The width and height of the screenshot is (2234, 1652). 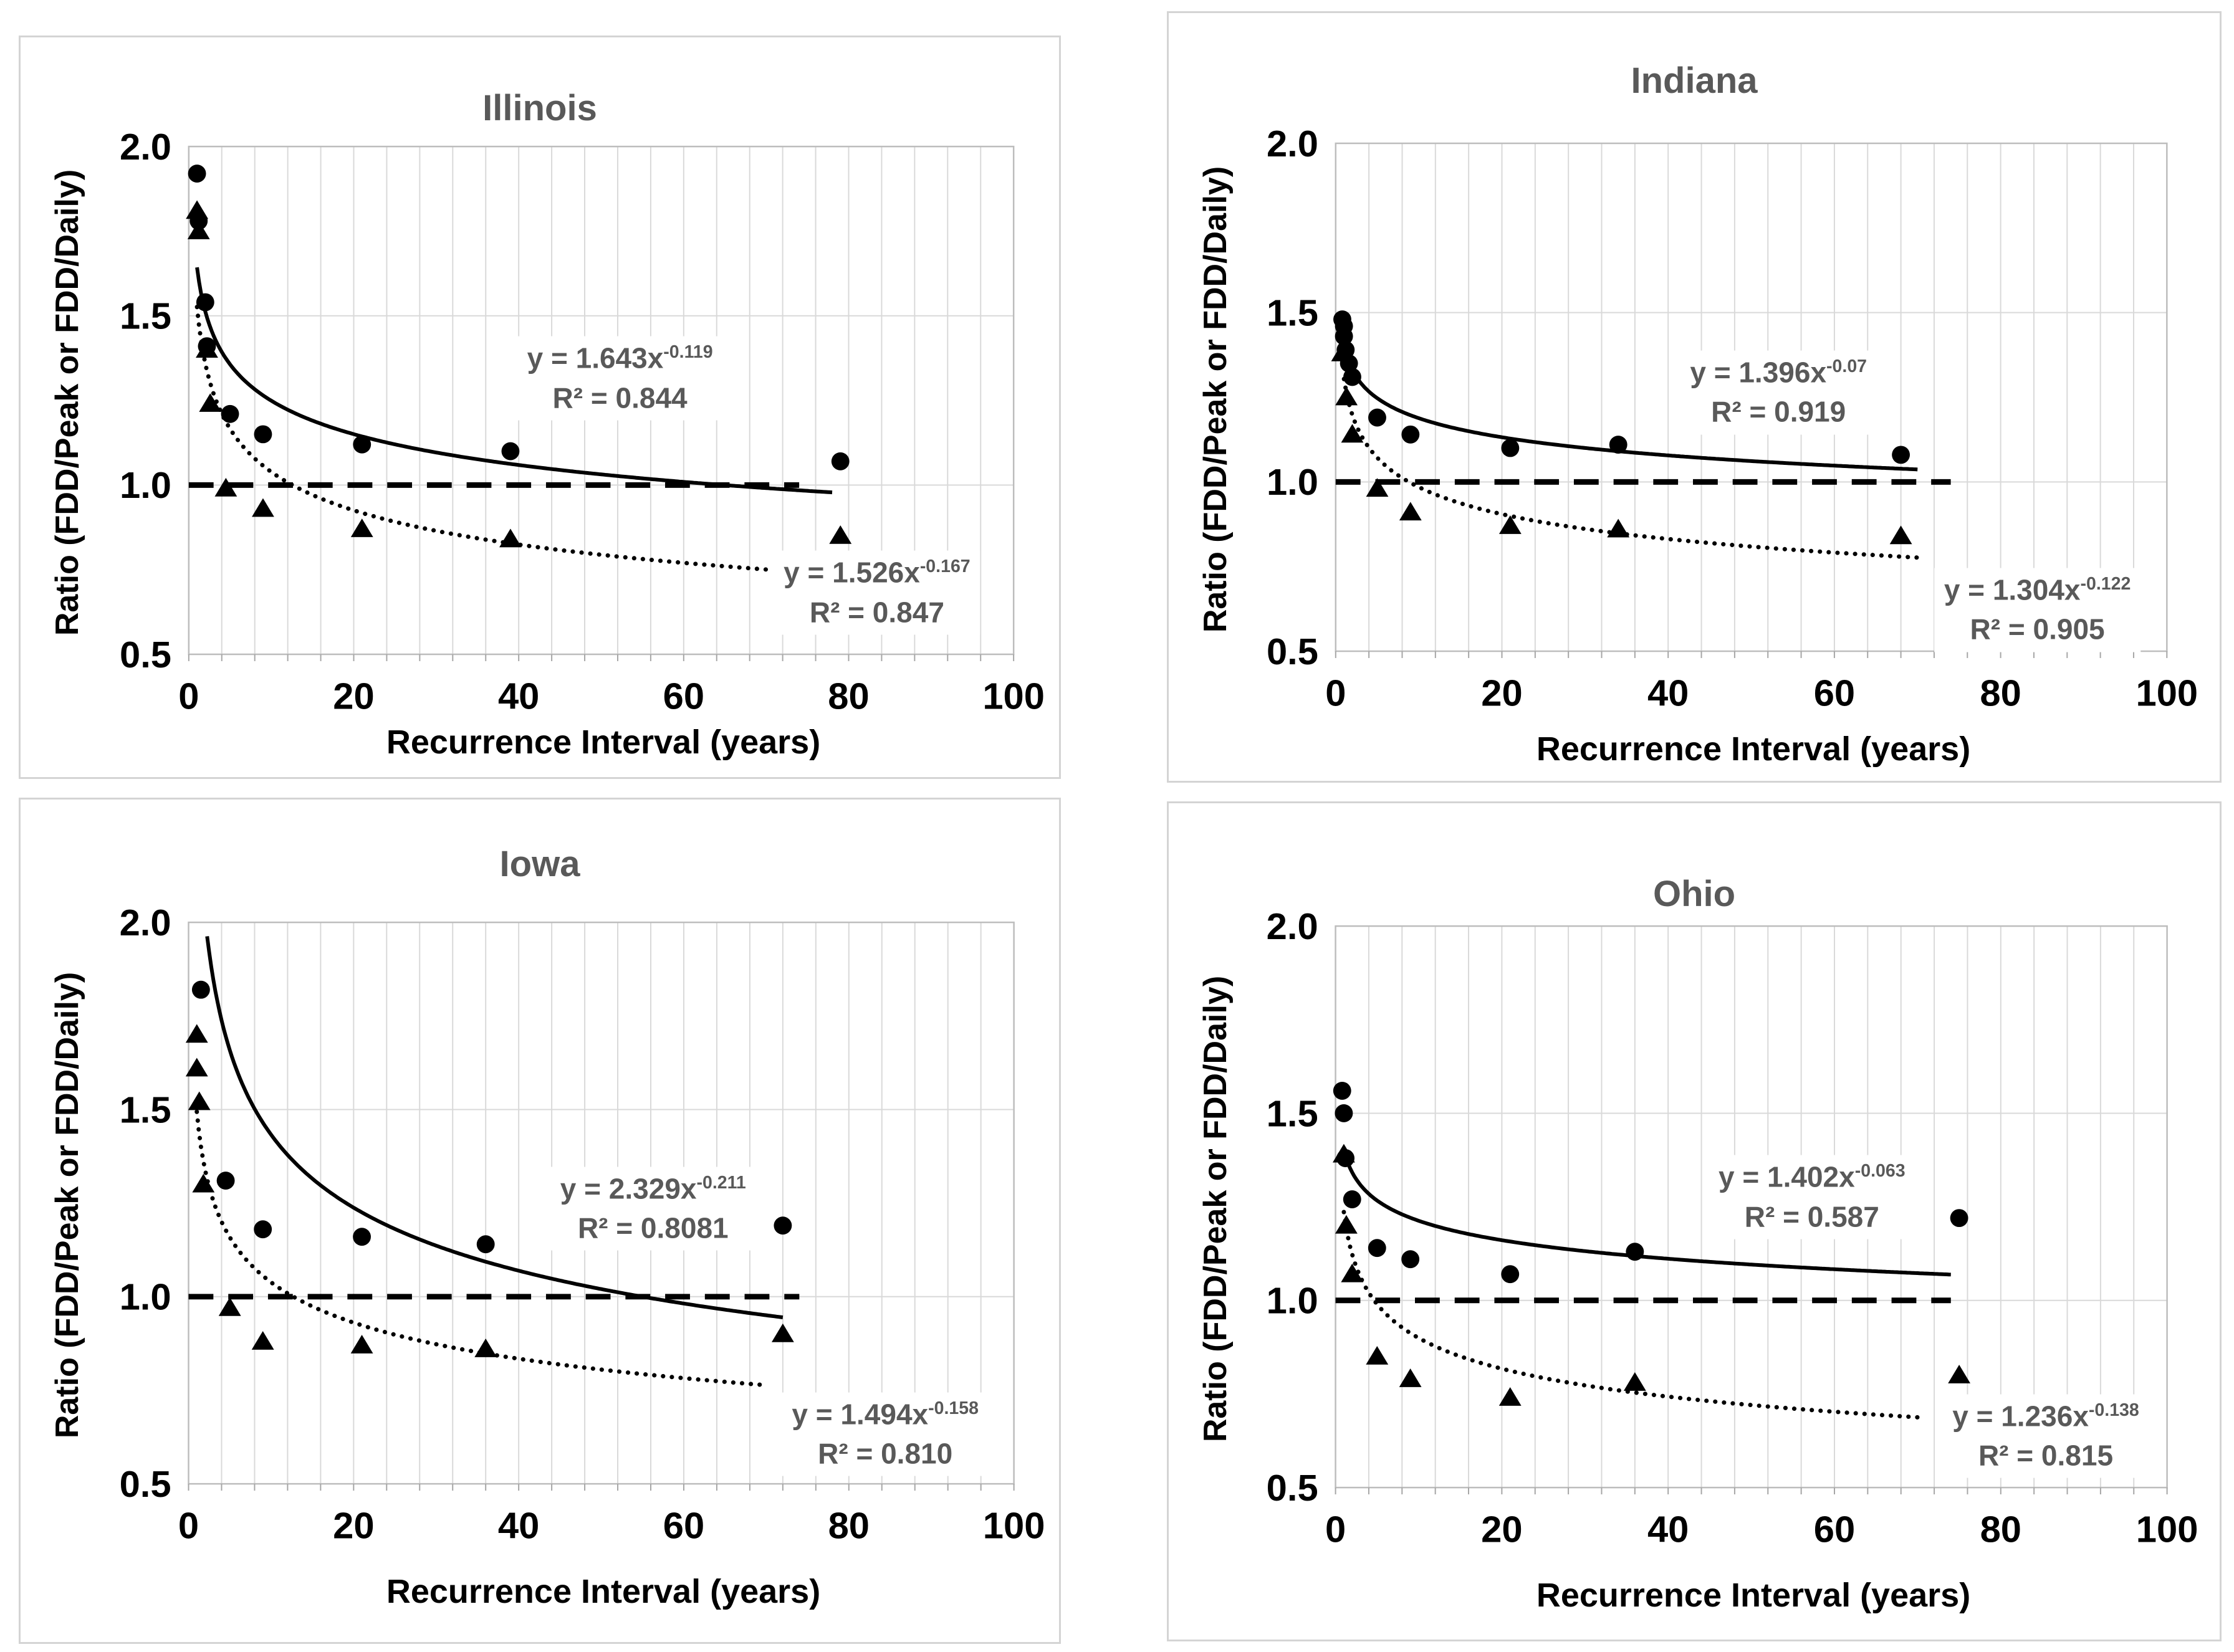 What do you see at coordinates (1759, 372) in the screenshot?
I see `equation-text: y = 1.396x` at bounding box center [1759, 372].